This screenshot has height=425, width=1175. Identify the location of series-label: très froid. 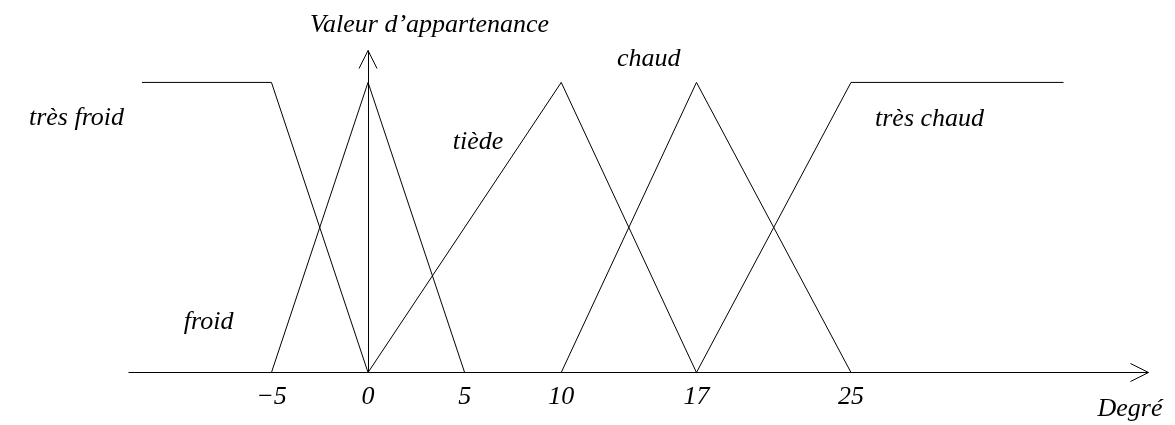
(77, 116).